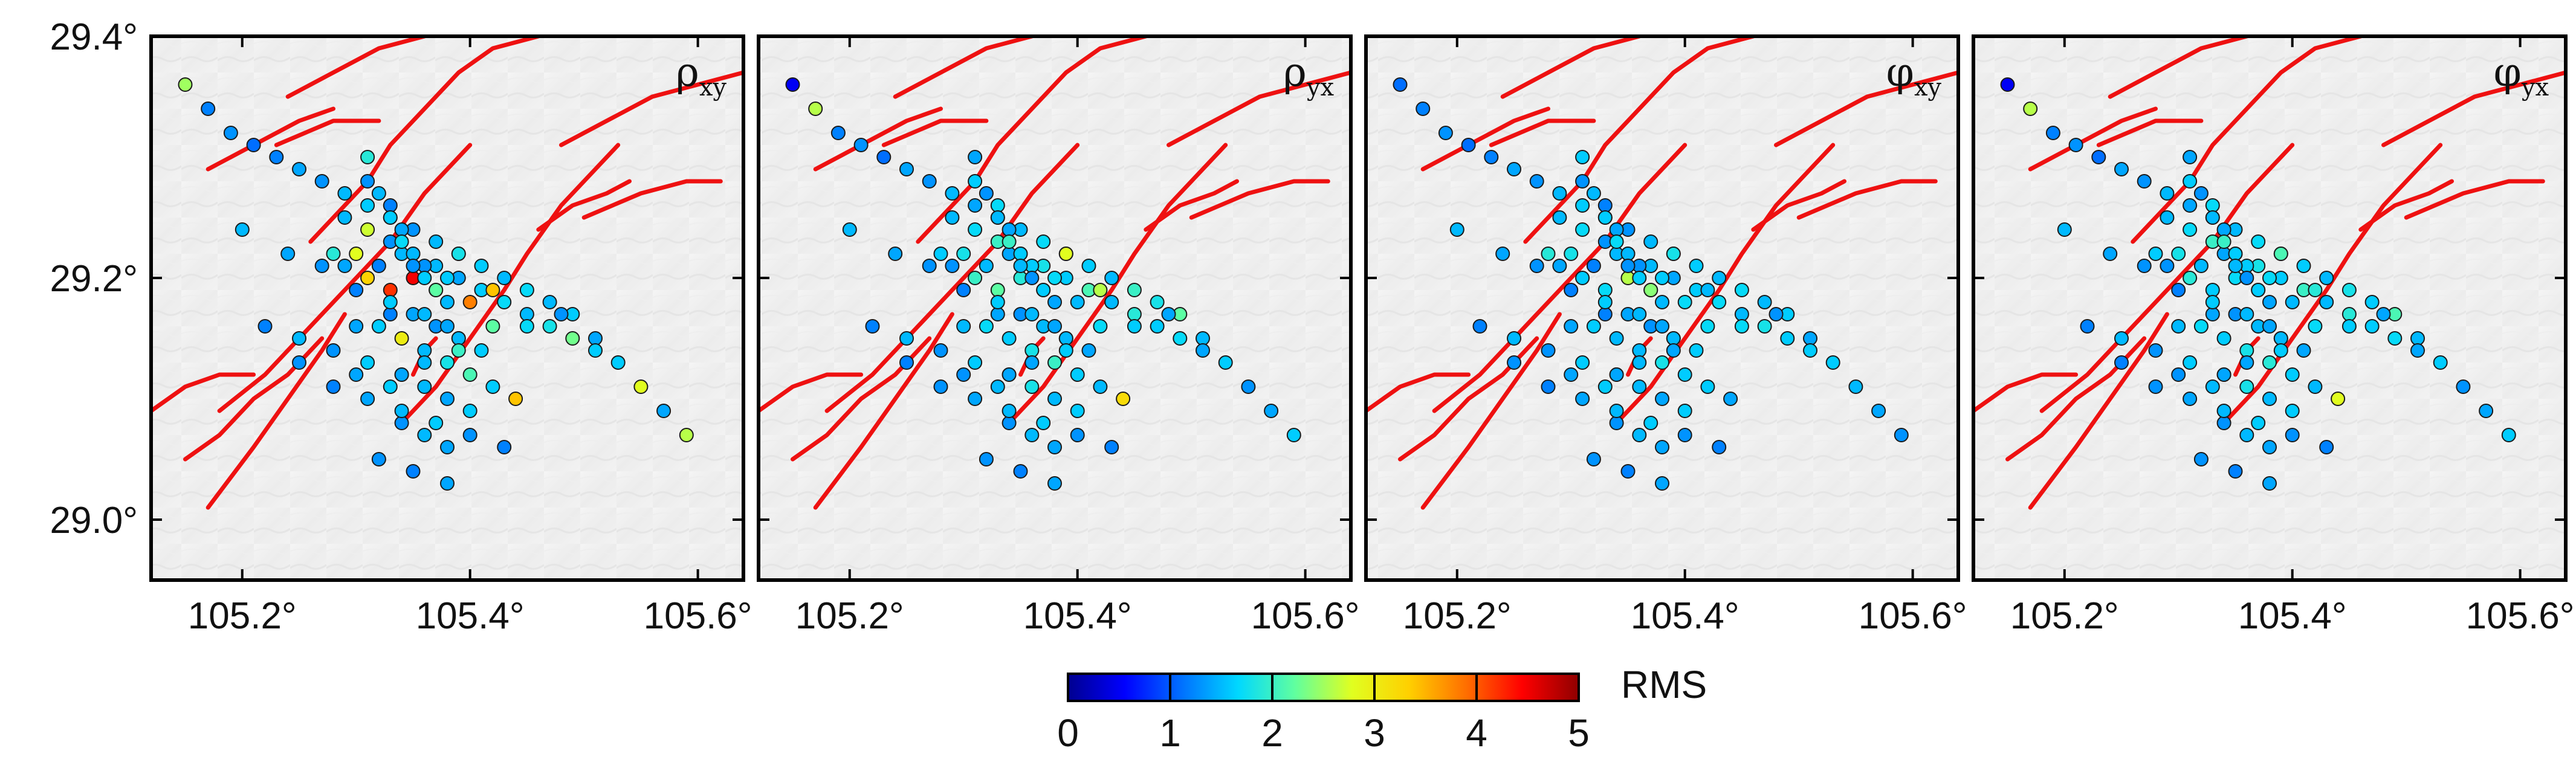 The width and height of the screenshot is (2576, 768). Describe the element at coordinates (1308, 75) in the screenshot. I see `panel-title: ρyx` at that location.